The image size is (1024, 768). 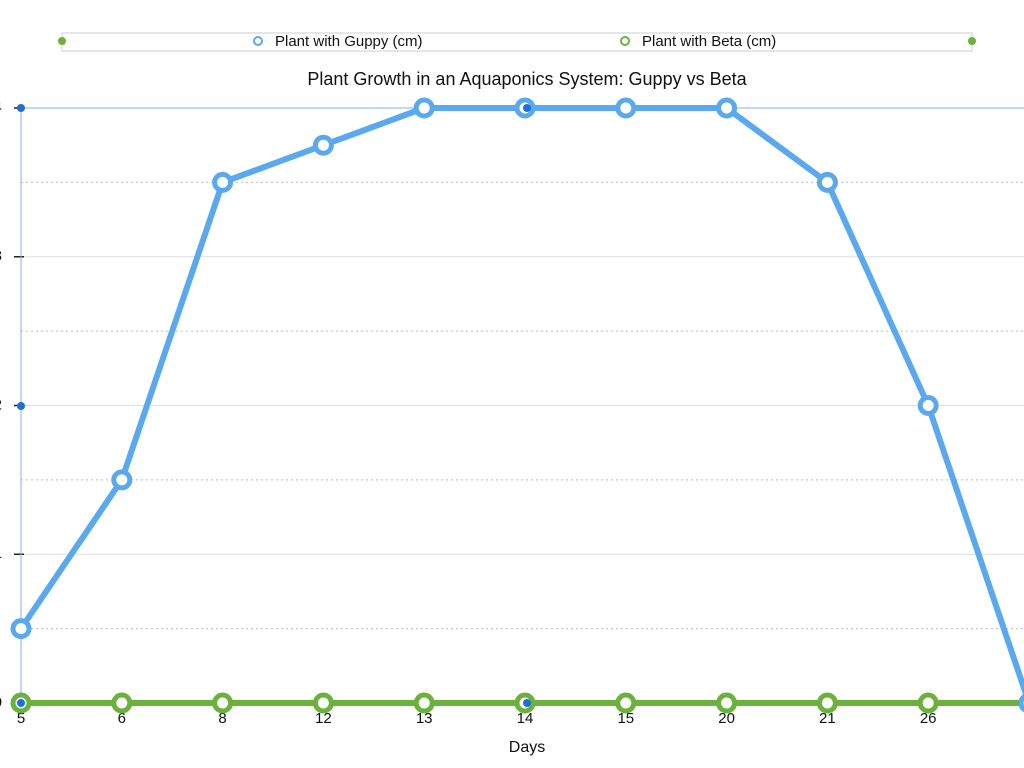 I want to click on x-tick-label: 5, so click(x=21, y=718).